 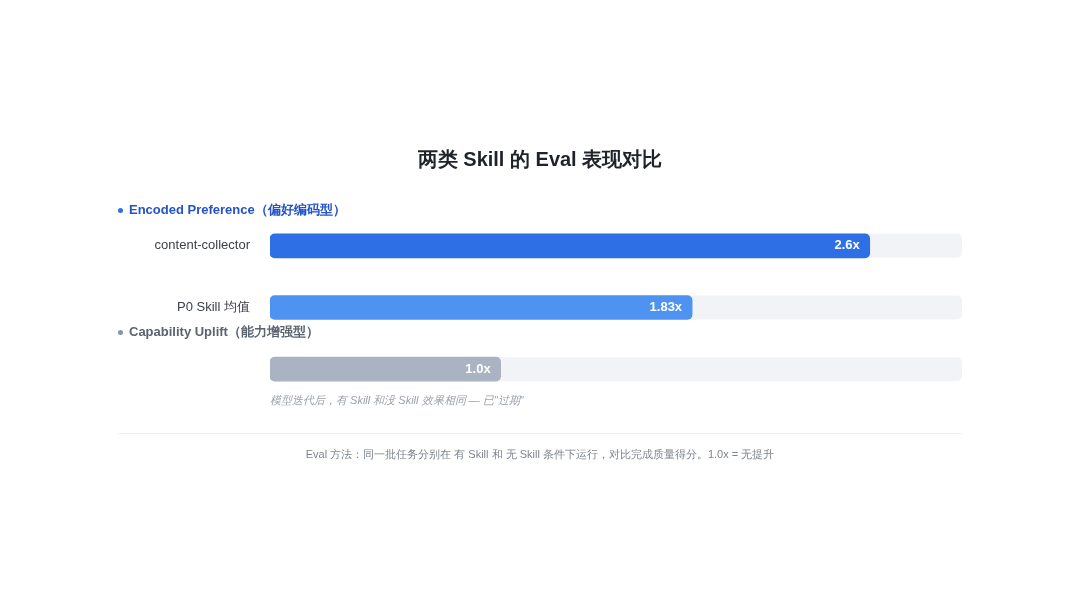 What do you see at coordinates (224, 331) in the screenshot?
I see `annotation: Capability Uplift（能力增强型）` at bounding box center [224, 331].